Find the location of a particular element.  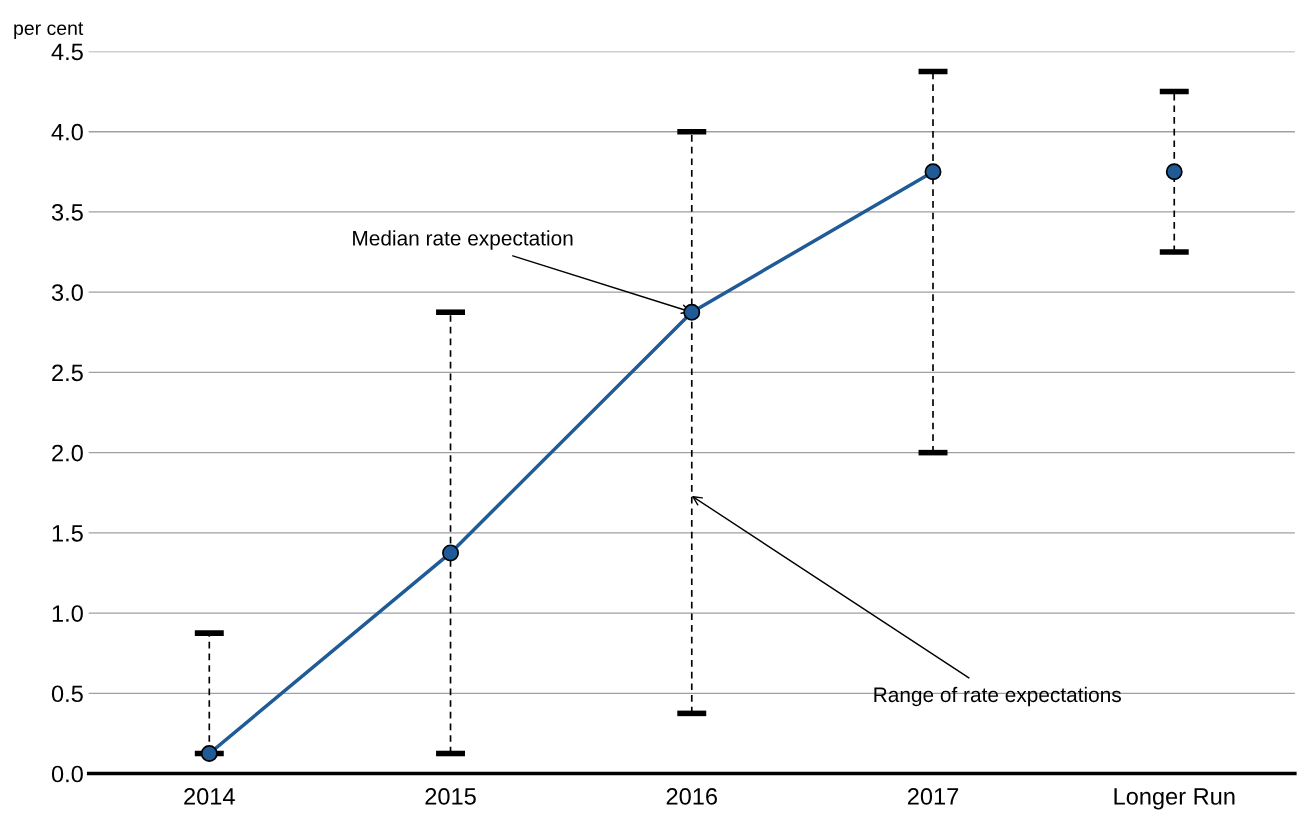

y-tick-label: 2.0 is located at coordinates (67, 453).